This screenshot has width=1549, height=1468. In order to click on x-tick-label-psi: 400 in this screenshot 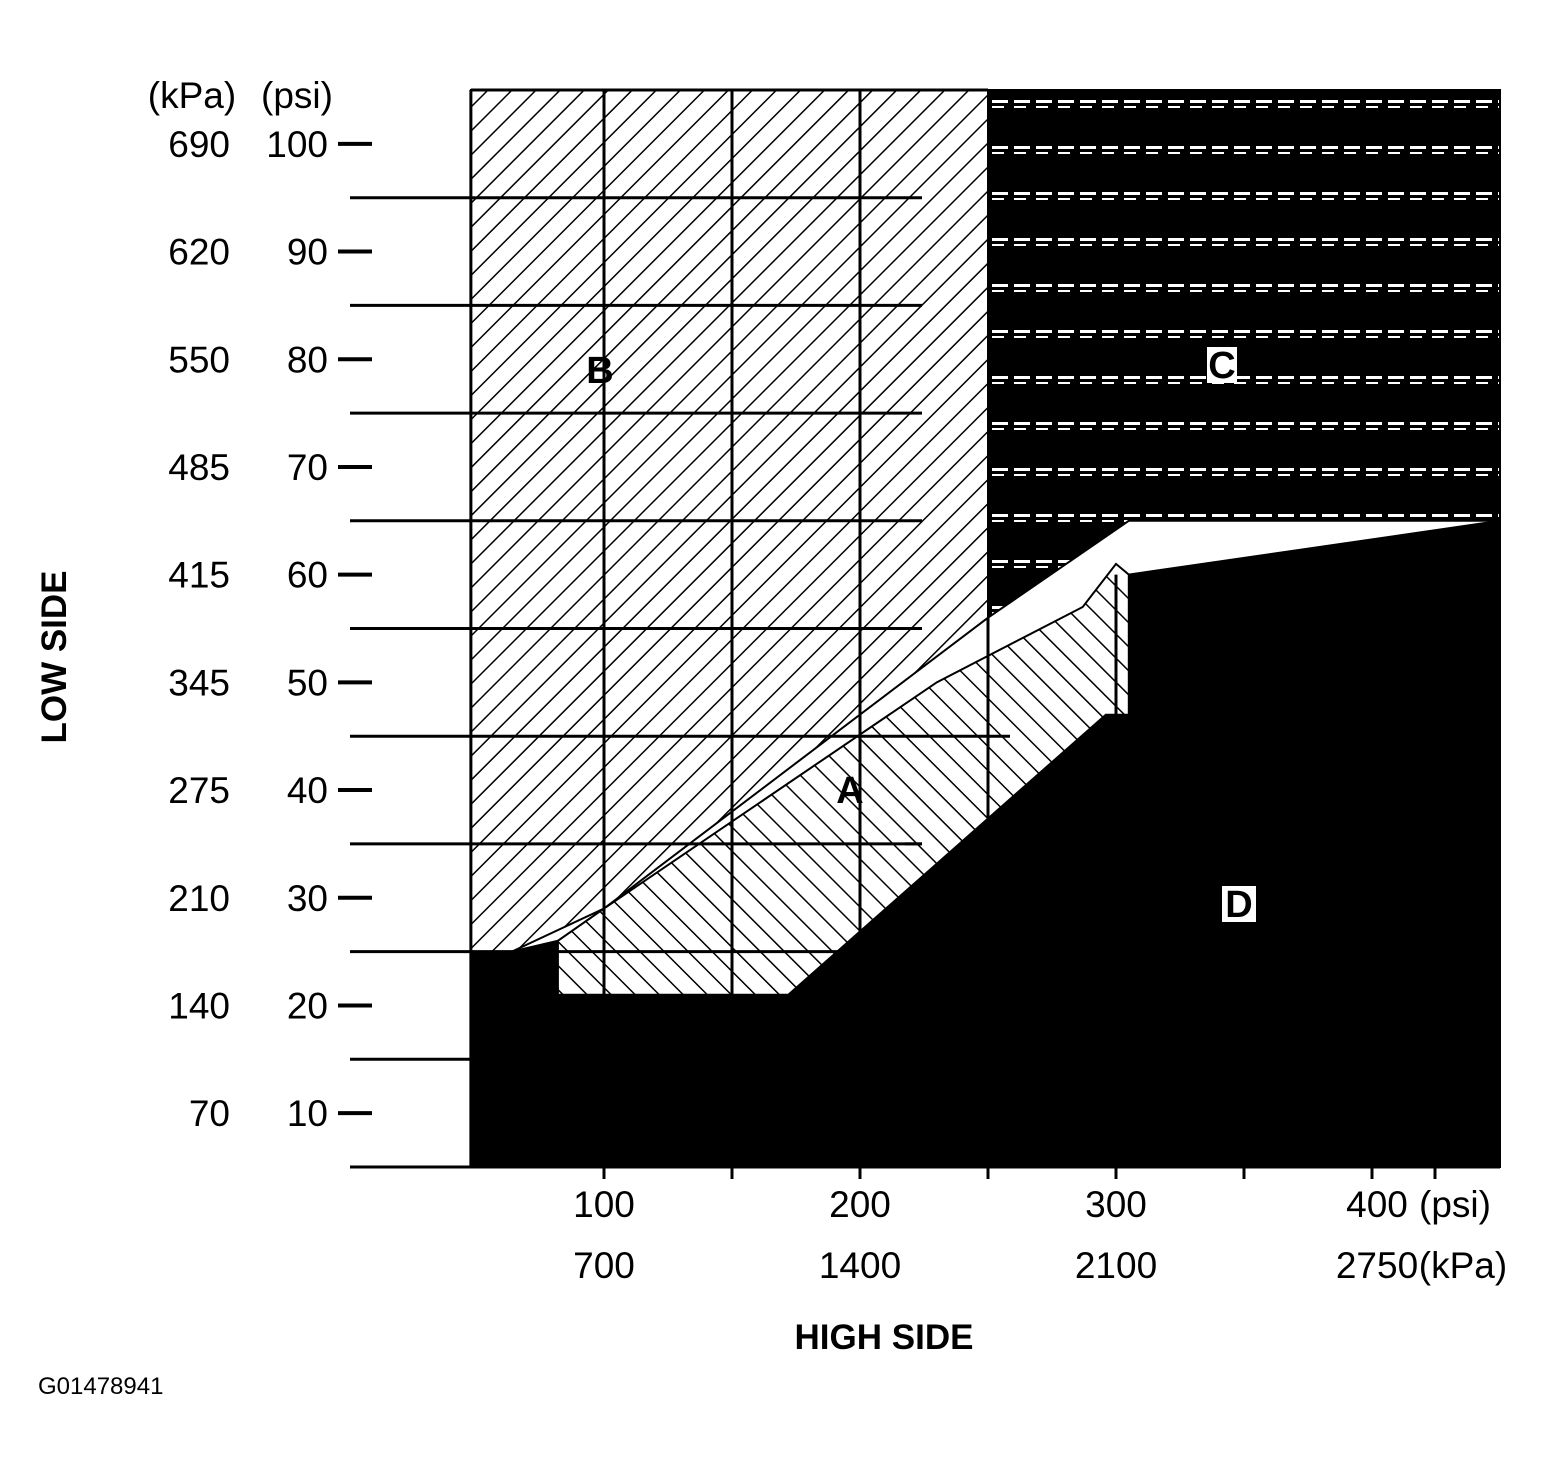, I will do `click(1377, 1204)`.